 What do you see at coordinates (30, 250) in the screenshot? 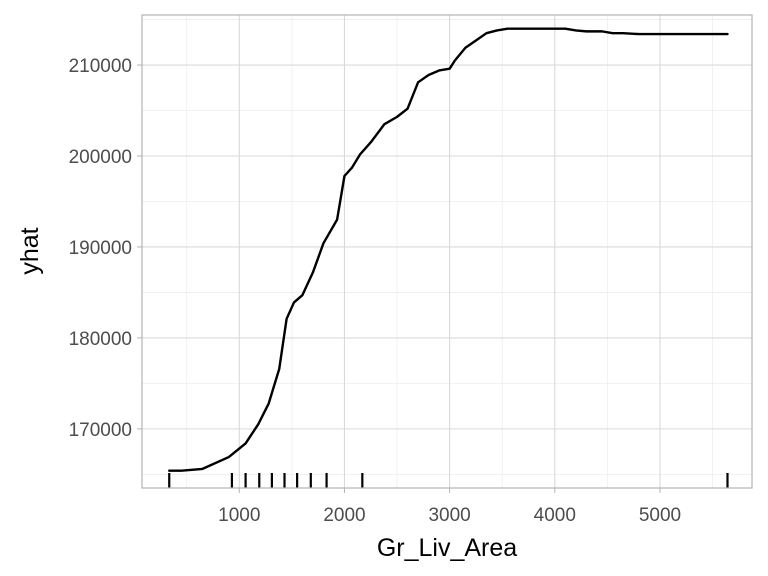
I see `y-axis-title: yhat` at bounding box center [30, 250].